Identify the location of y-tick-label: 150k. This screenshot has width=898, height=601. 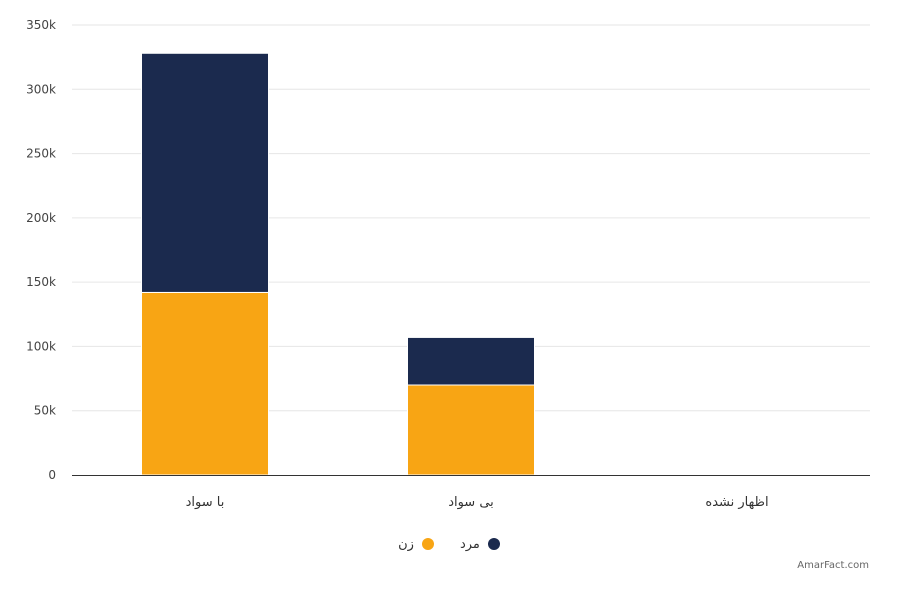
(41, 282).